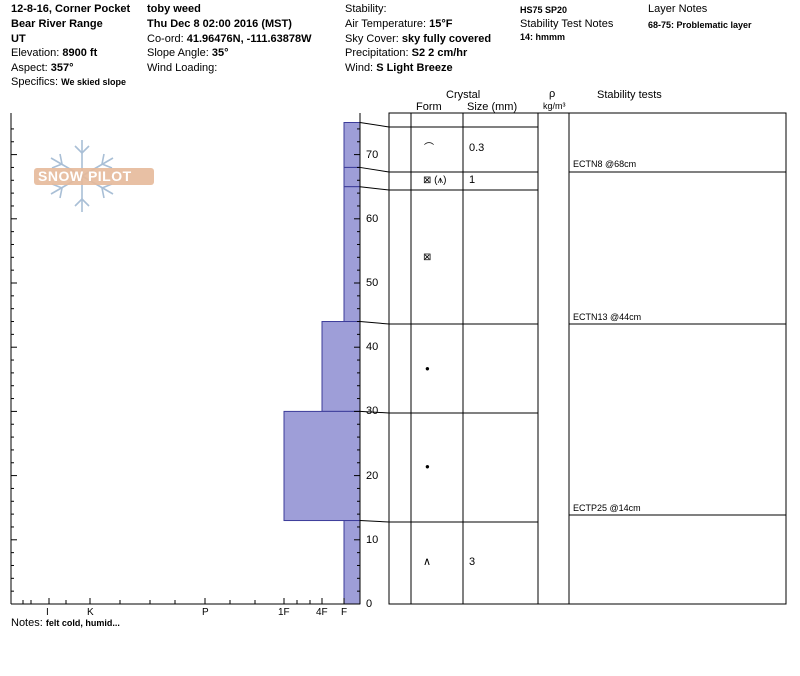 The width and height of the screenshot is (800, 676). What do you see at coordinates (372, 154) in the screenshot?
I see `depth-label: 70` at bounding box center [372, 154].